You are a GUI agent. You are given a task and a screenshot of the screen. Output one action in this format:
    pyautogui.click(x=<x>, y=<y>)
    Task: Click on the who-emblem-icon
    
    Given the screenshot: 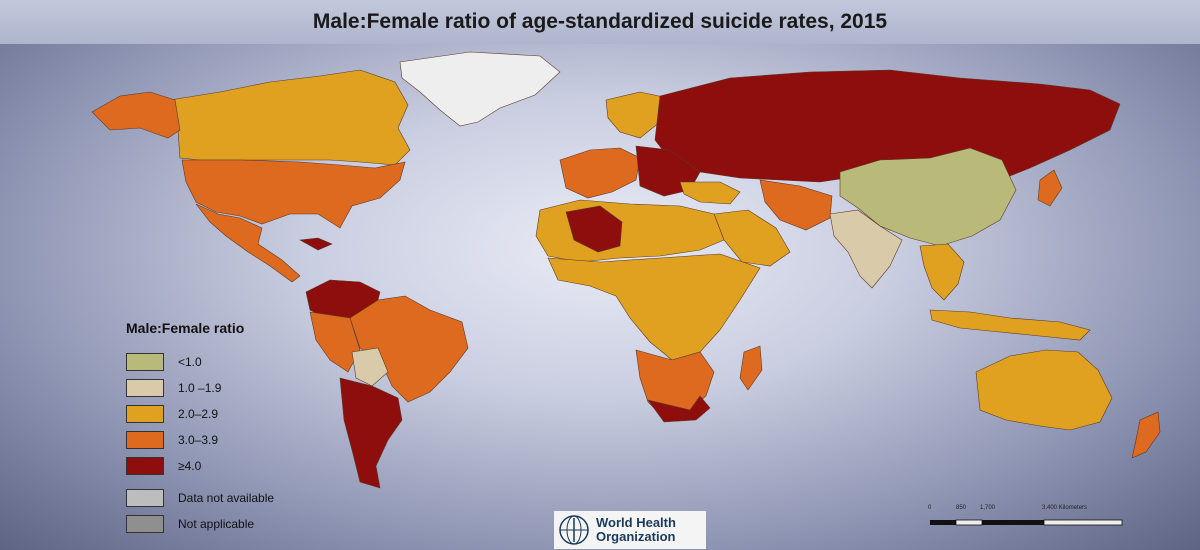 What is the action you would take?
    pyautogui.click(x=574, y=530)
    